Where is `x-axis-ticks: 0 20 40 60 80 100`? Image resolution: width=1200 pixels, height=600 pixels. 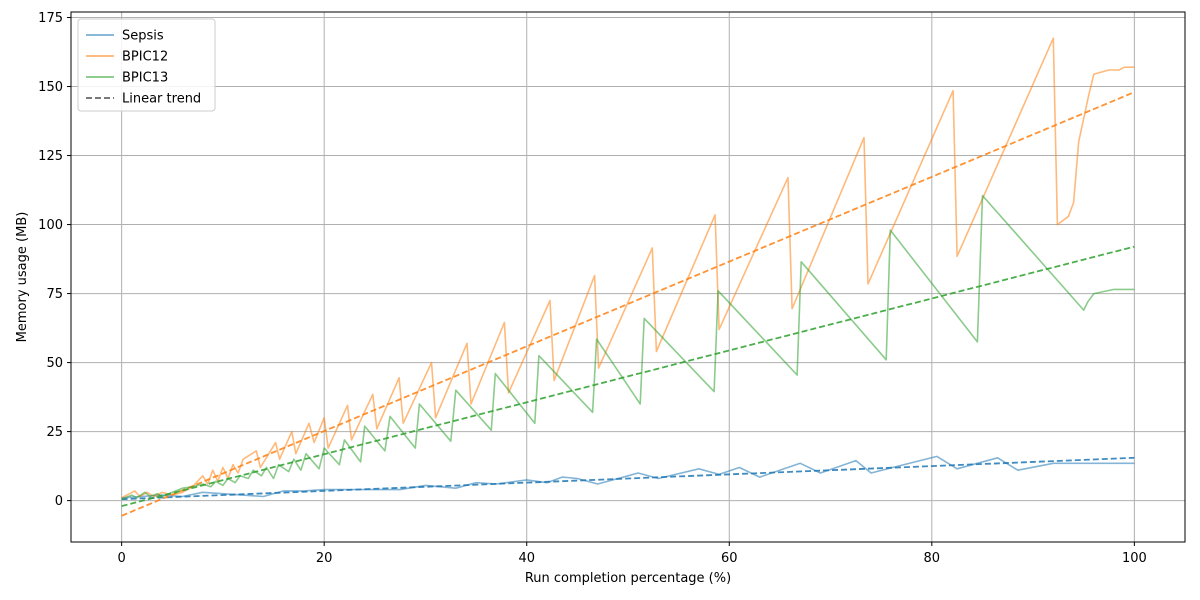 x-axis-ticks: 0 20 40 60 80 100 is located at coordinates (632, 554).